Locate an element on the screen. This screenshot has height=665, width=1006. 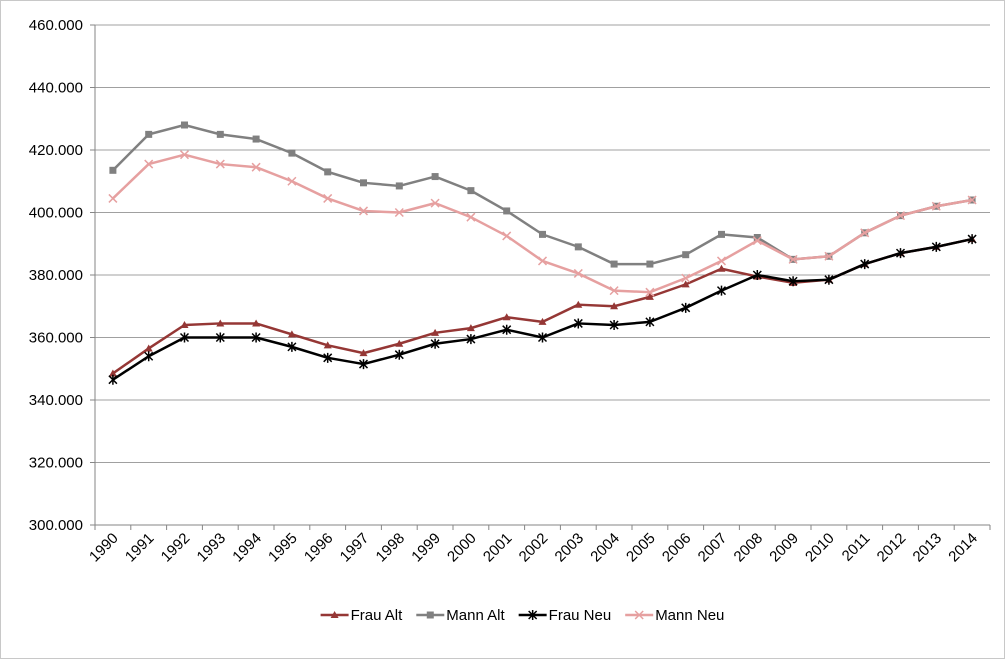
y-tick-label: 360.000 is located at coordinates (56, 338).